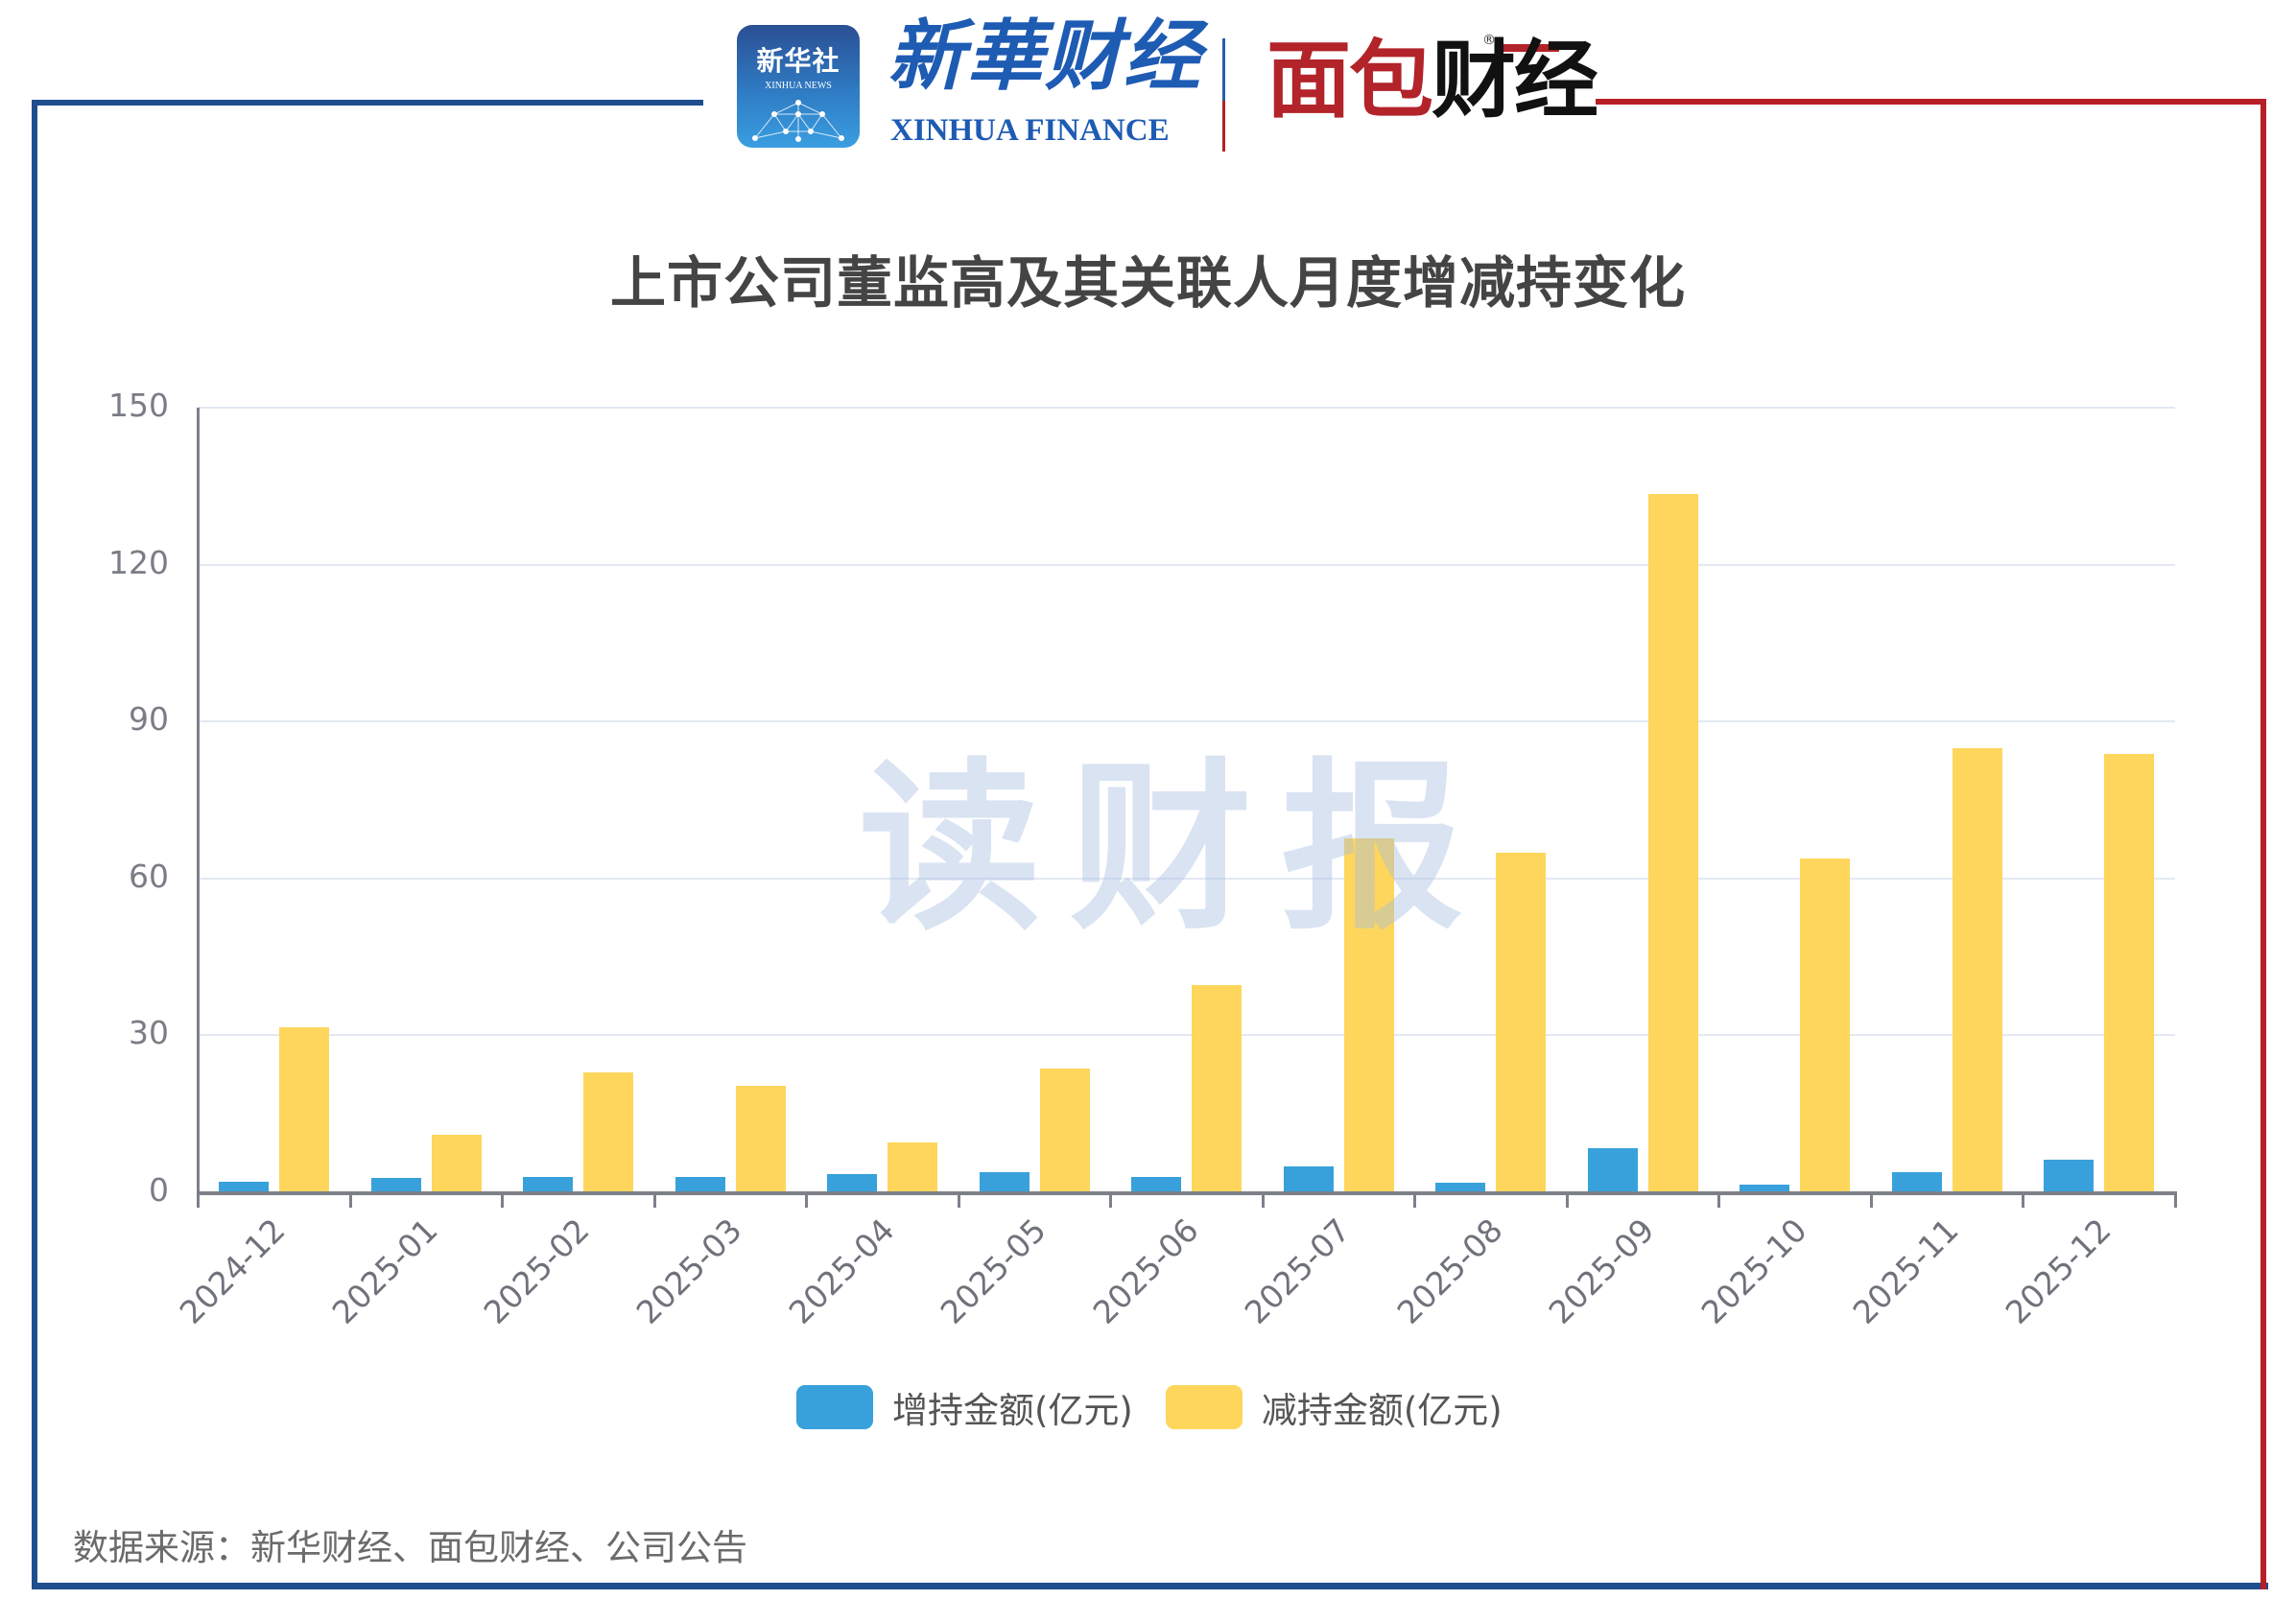  Describe the element at coordinates (834, 1407) in the screenshot. I see `legend-swatch-increase-icon` at that location.